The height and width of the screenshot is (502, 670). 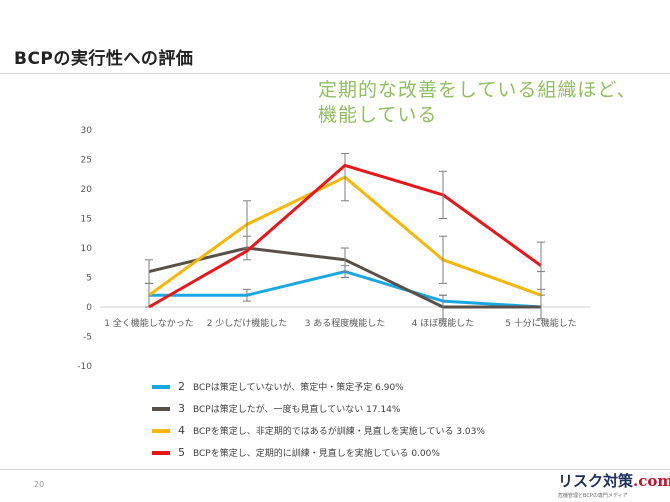 I want to click on y-tick-label: 10, so click(x=87, y=249).